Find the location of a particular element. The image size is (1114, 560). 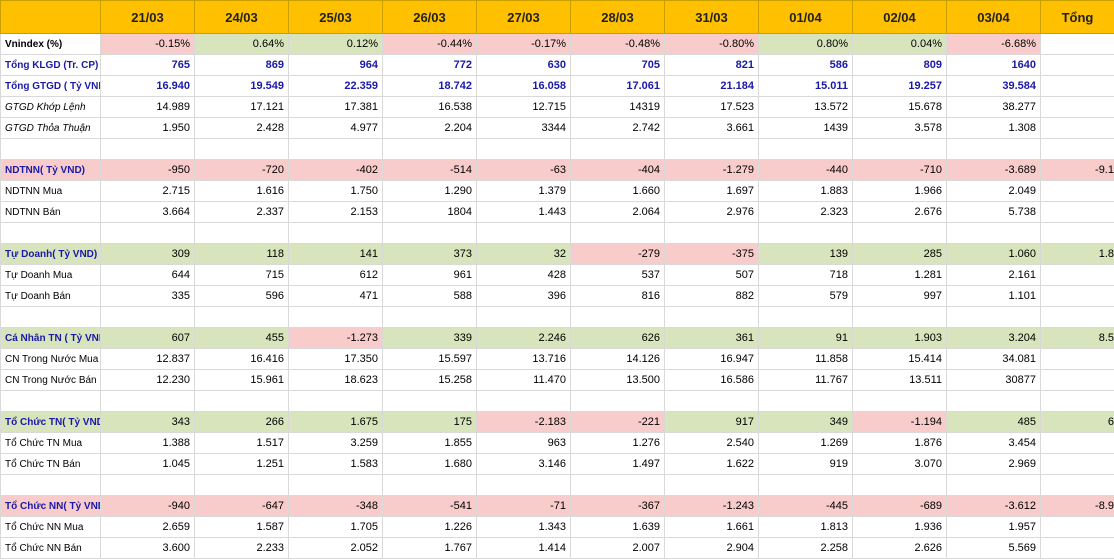

value-cell: 11.470 is located at coordinates (523, 380).